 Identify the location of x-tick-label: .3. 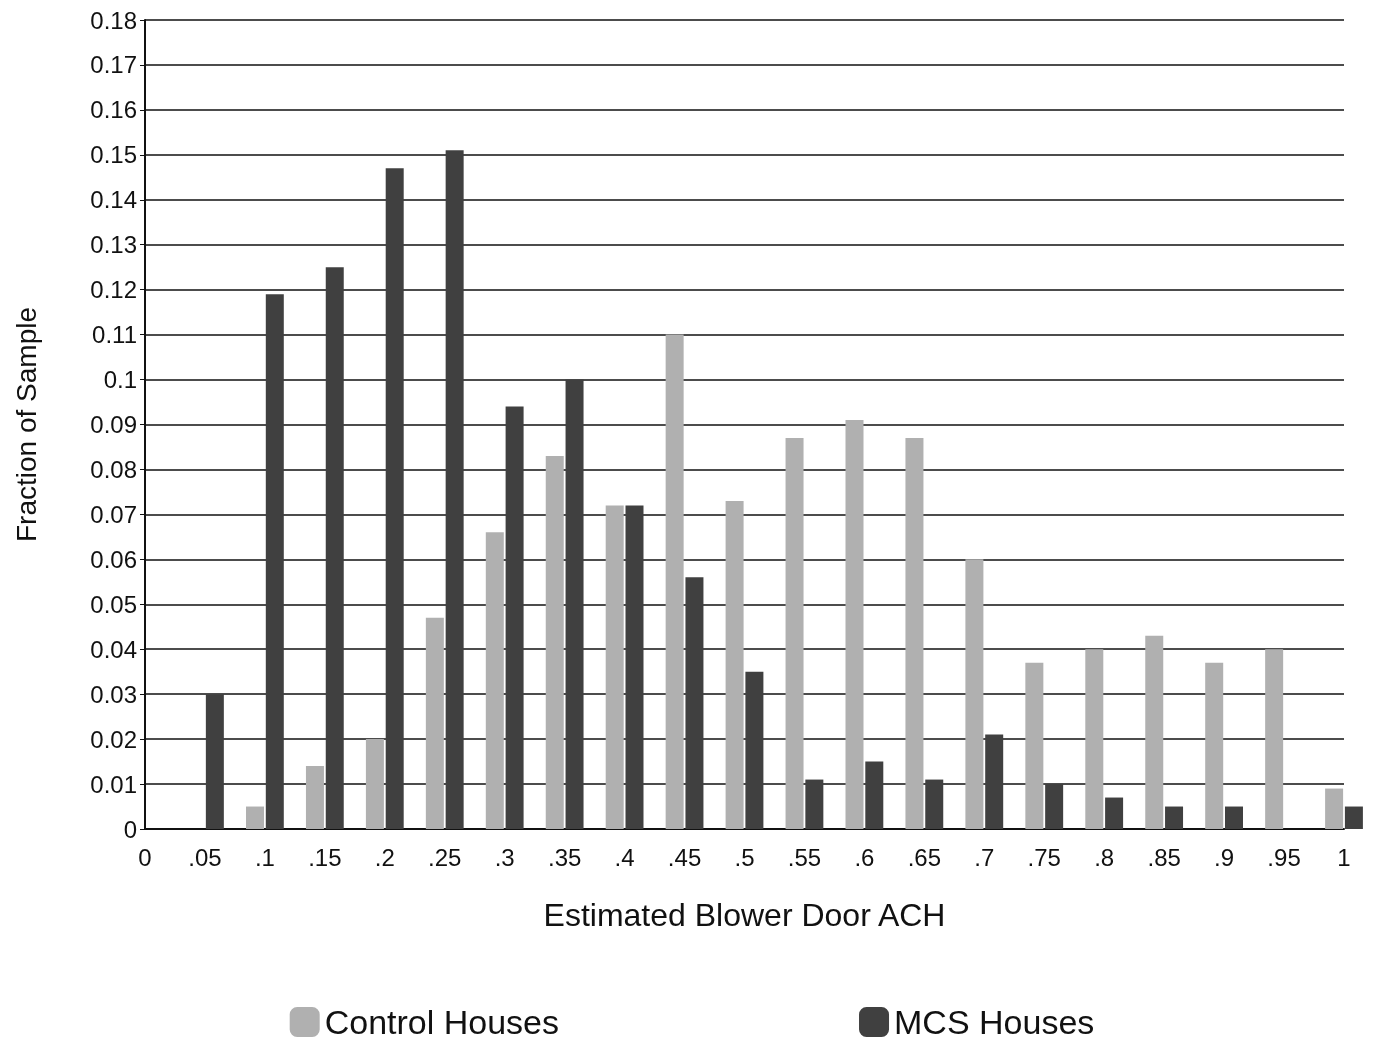
(504, 857).